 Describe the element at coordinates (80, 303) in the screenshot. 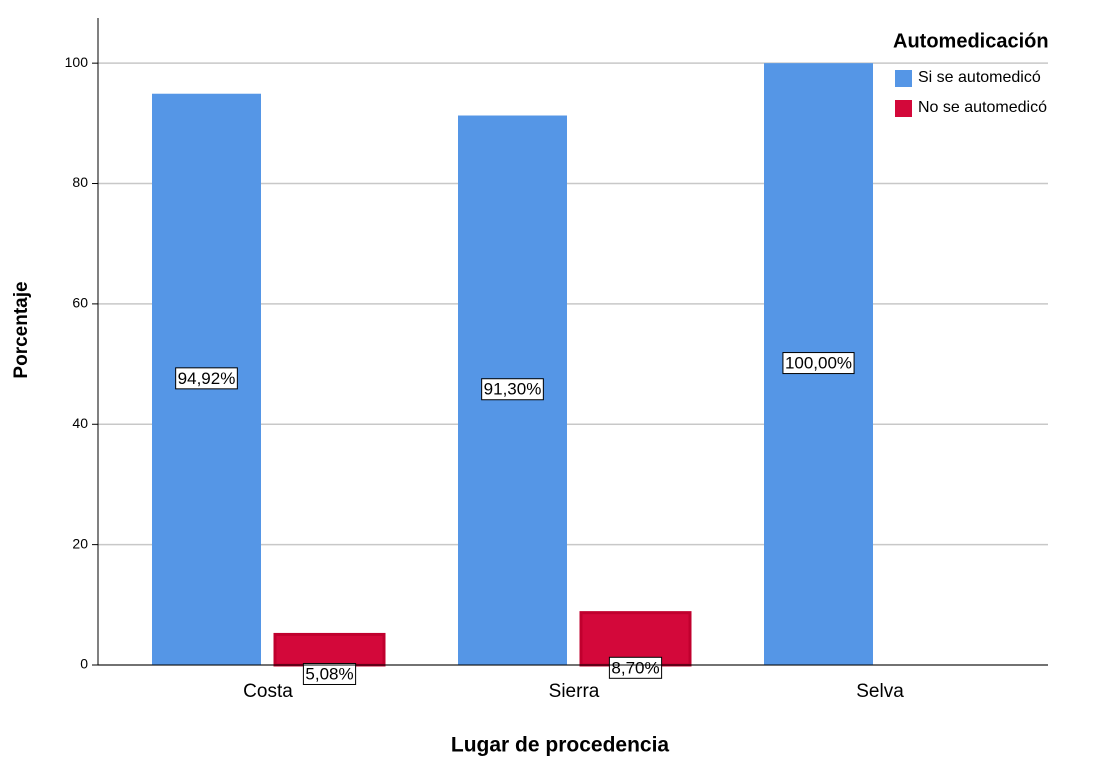

I see `y-tick-label: 60` at that location.